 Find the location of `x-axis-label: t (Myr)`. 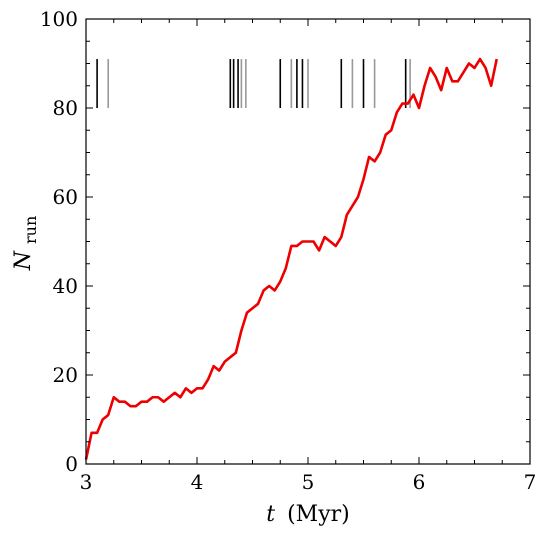

x-axis-label: t (Myr) is located at coordinates (307, 514).